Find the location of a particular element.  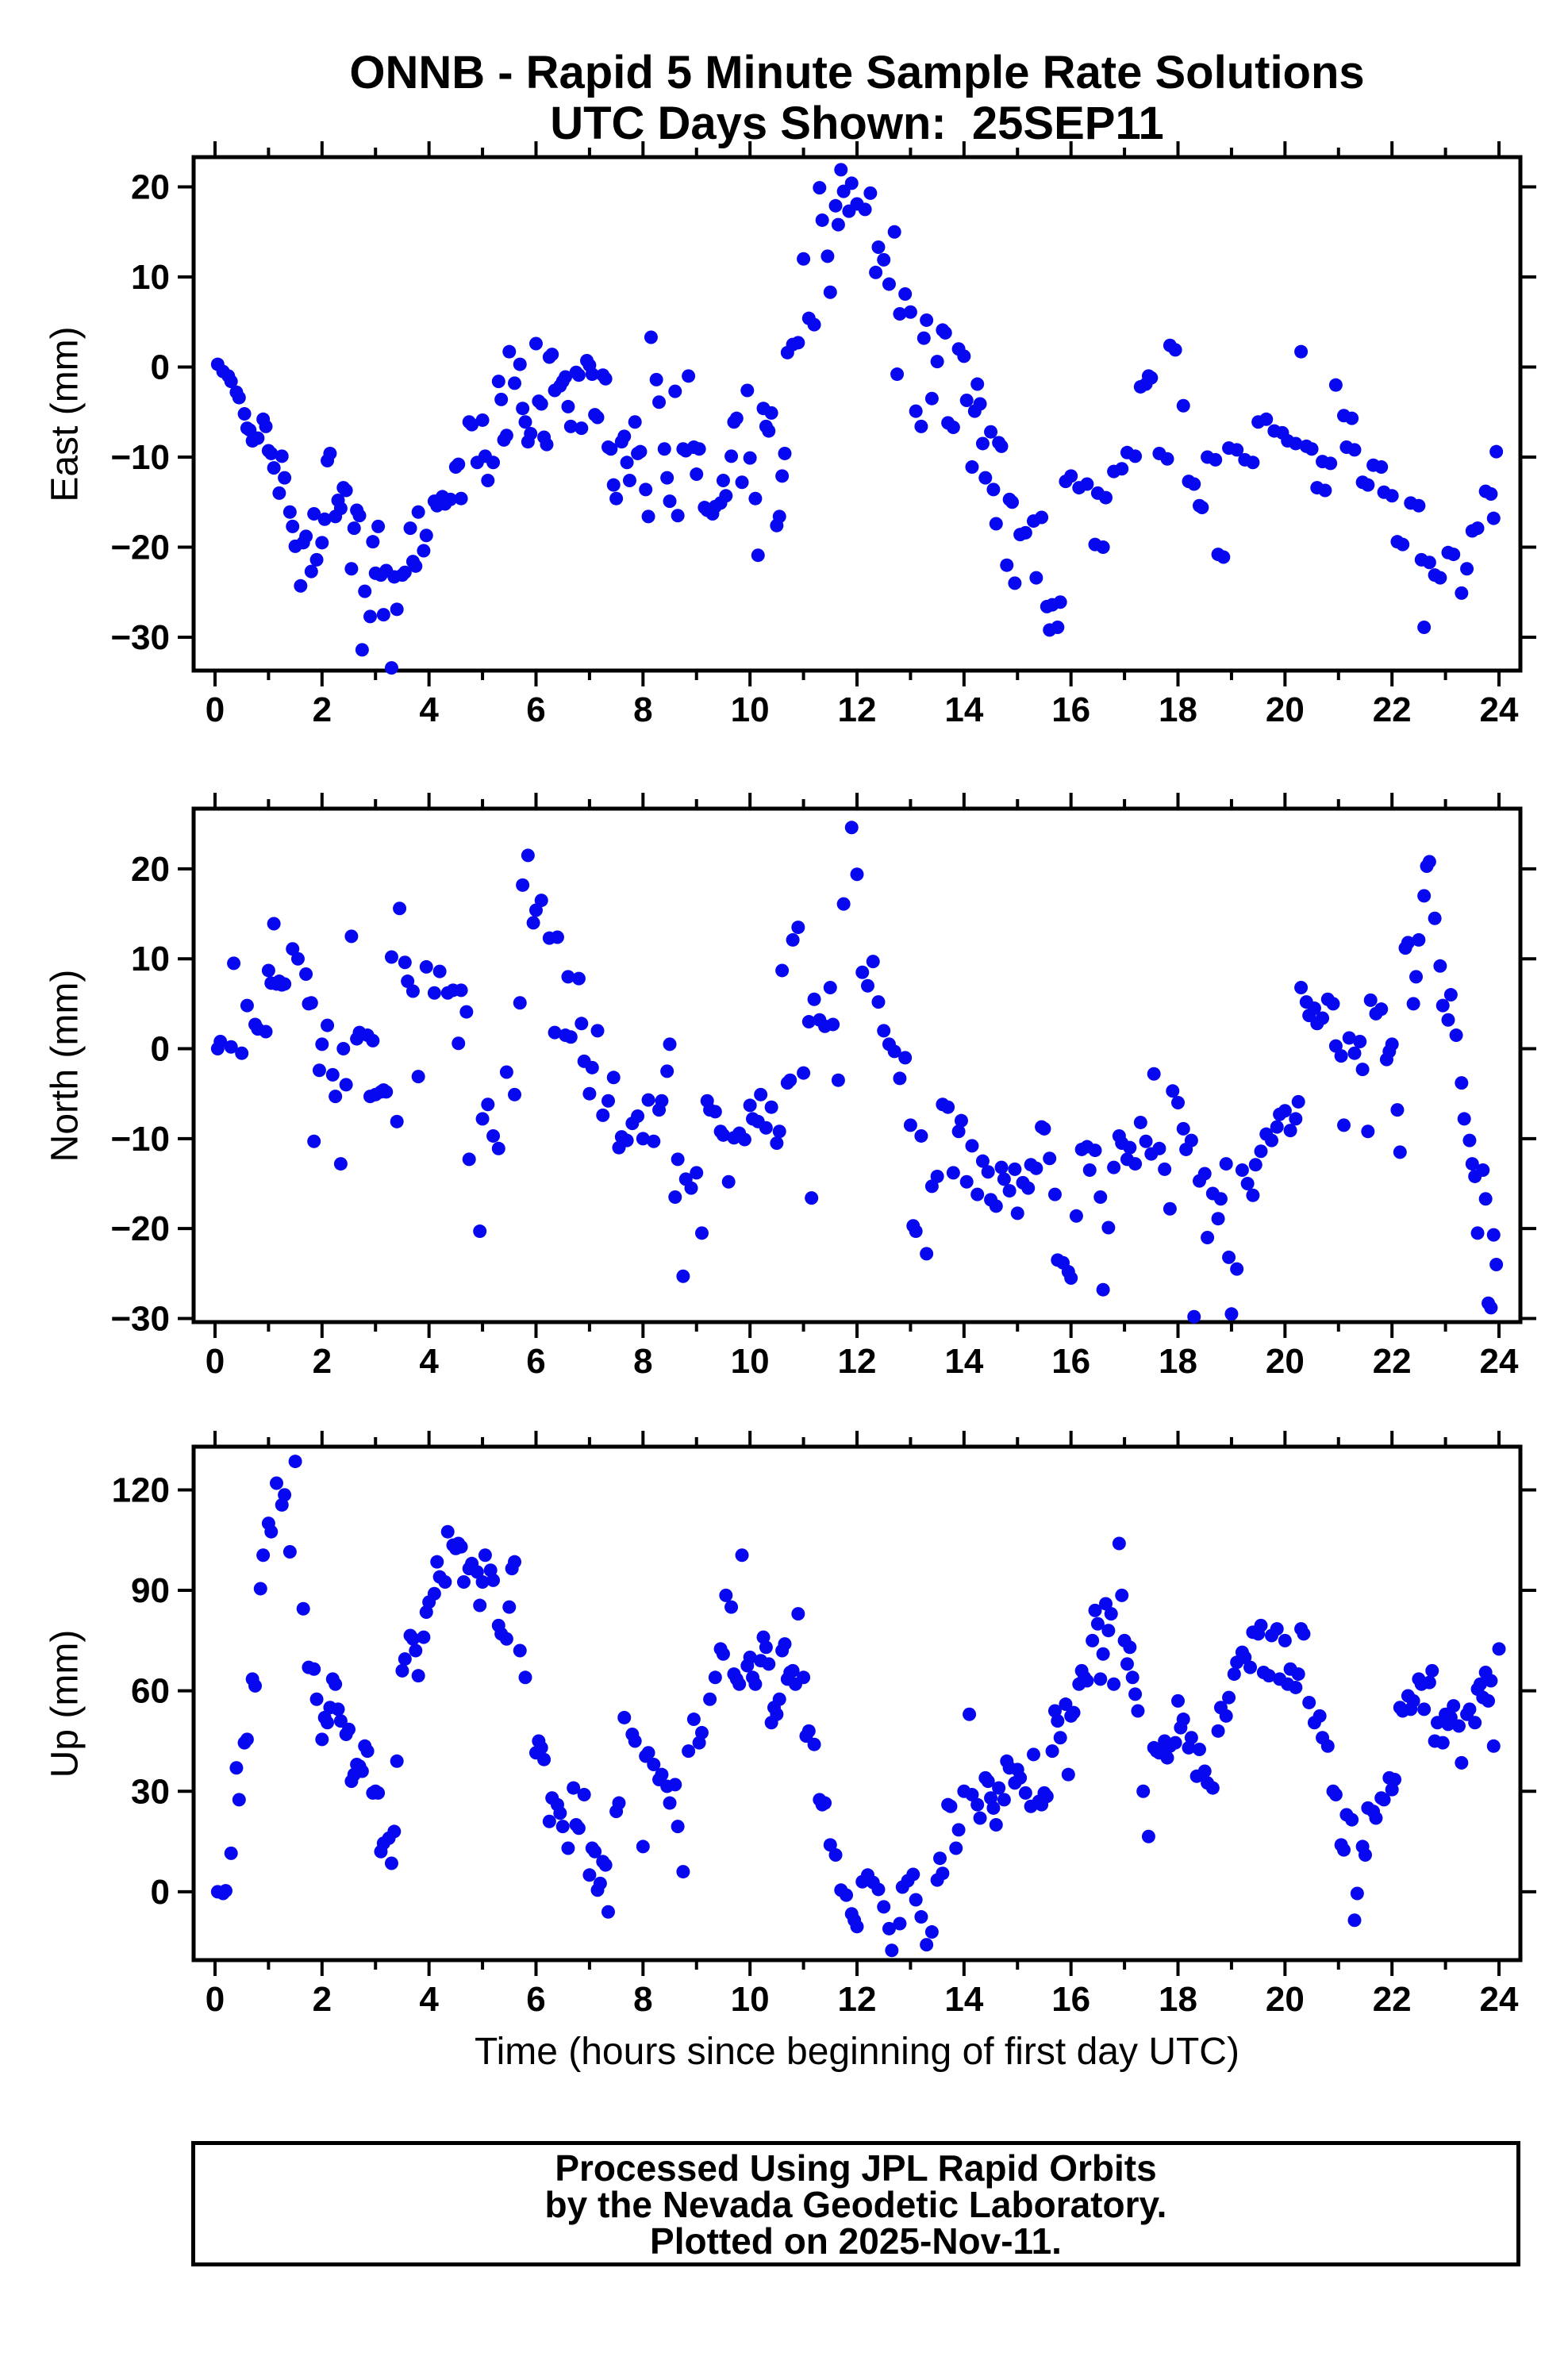

footer-line2: by the Nevada Geodetic Laboratory. is located at coordinates (856, 2204).